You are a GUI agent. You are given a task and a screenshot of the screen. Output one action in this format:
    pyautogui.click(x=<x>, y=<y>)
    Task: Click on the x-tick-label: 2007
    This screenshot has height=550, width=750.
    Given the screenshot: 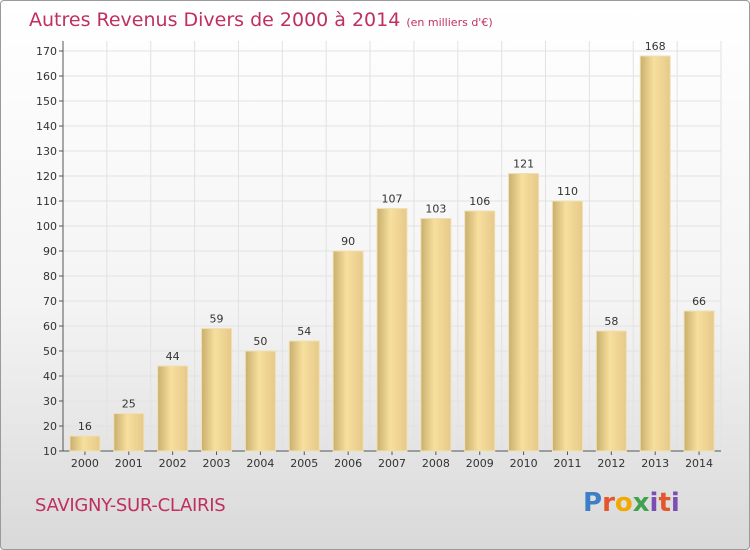 What is the action you would take?
    pyautogui.click(x=392, y=463)
    